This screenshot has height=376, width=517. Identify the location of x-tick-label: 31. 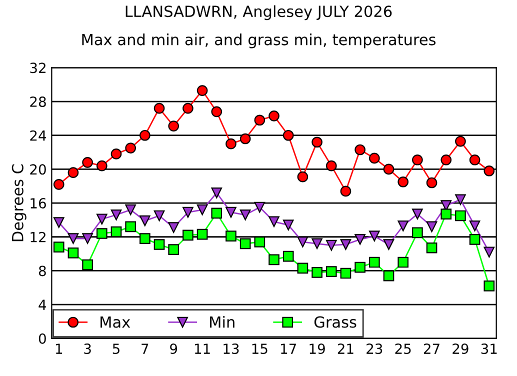
(489, 349).